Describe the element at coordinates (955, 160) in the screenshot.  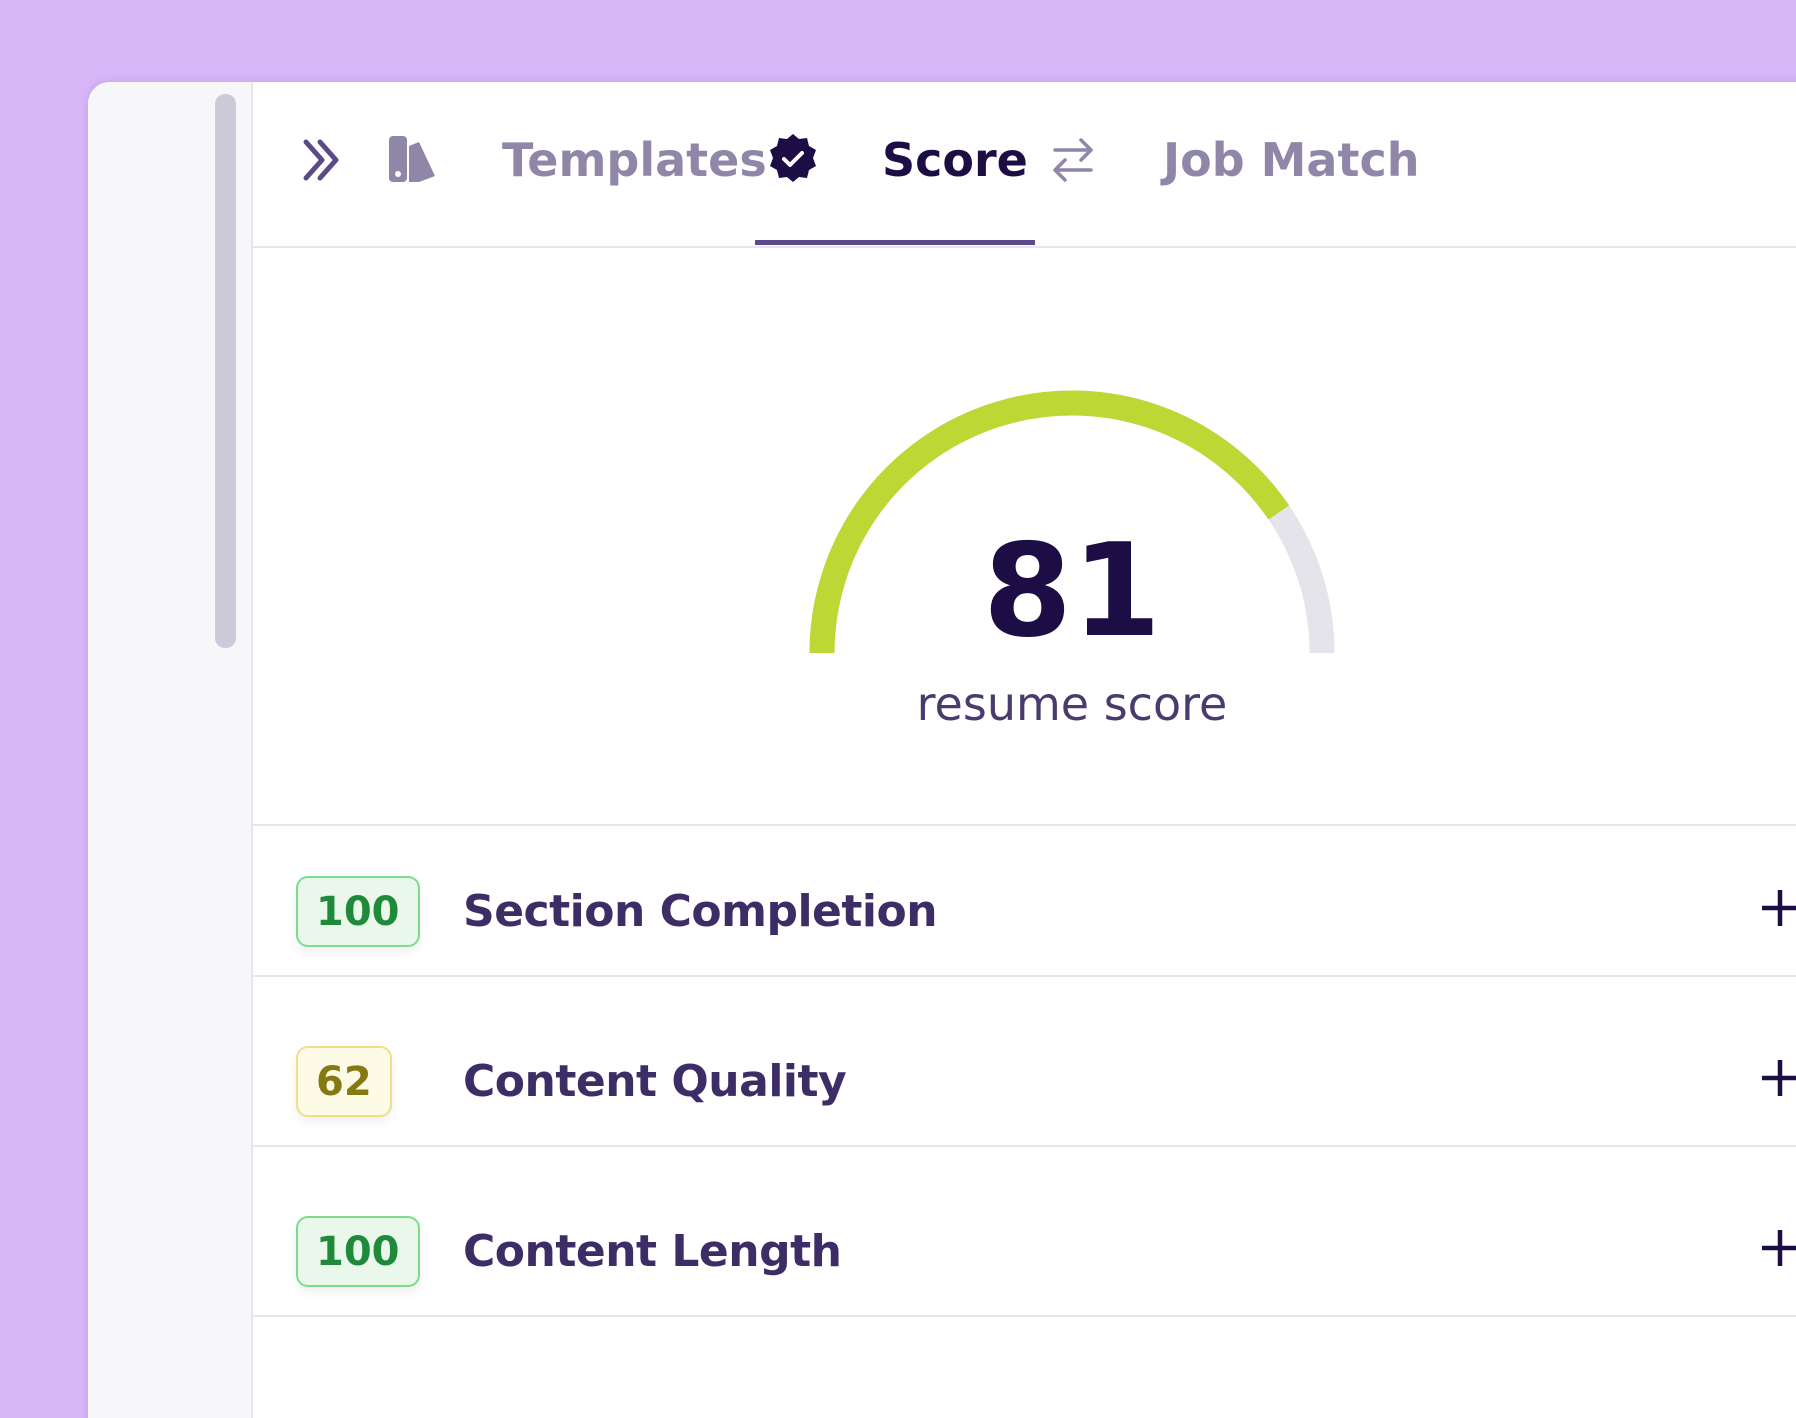
I see `tab: Score` at that location.